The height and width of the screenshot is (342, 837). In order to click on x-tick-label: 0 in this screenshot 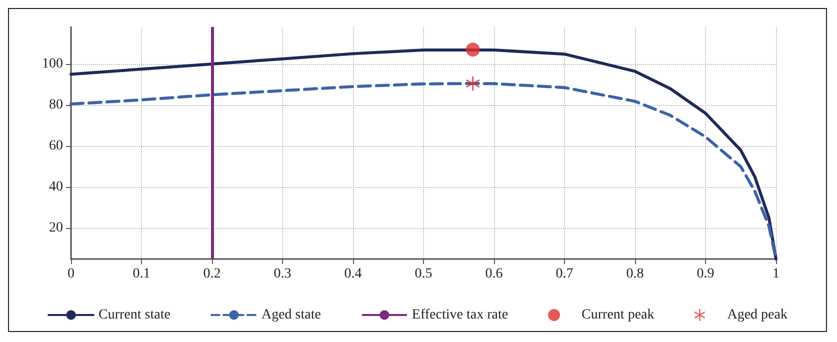, I will do `click(71, 274)`.